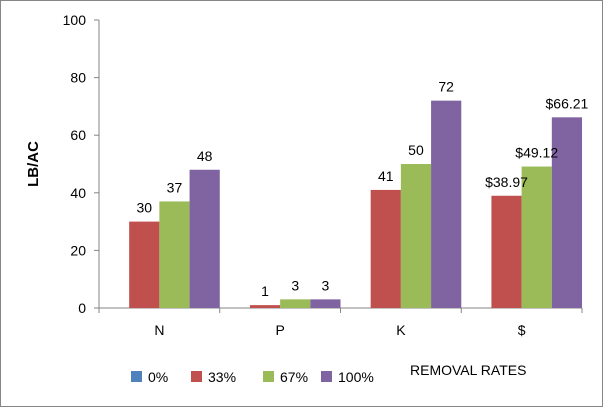  Describe the element at coordinates (416, 150) in the screenshot. I see `data-label: 50` at that location.